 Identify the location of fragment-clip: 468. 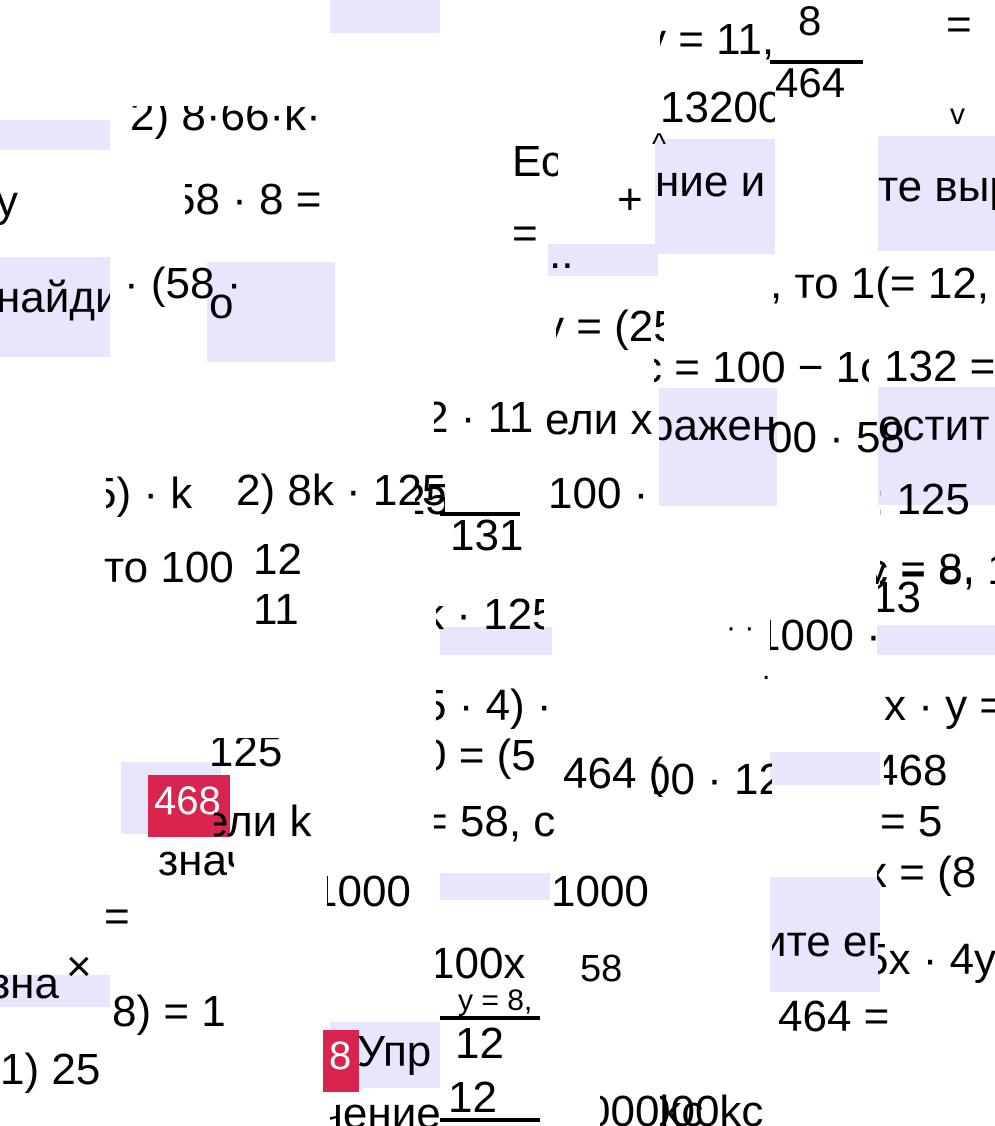
(939, 774).